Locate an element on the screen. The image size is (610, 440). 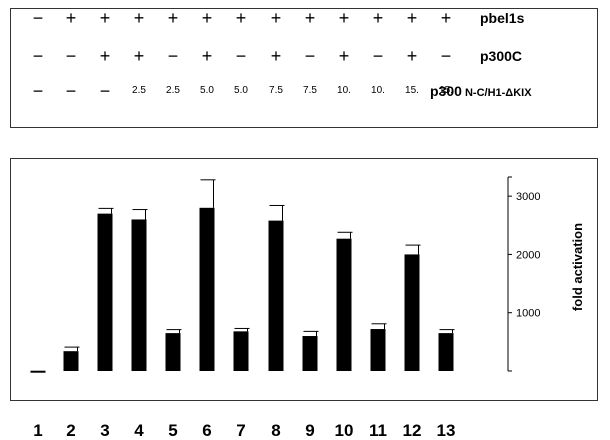
row-label-text: pbel1s is located at coordinates (502, 18).